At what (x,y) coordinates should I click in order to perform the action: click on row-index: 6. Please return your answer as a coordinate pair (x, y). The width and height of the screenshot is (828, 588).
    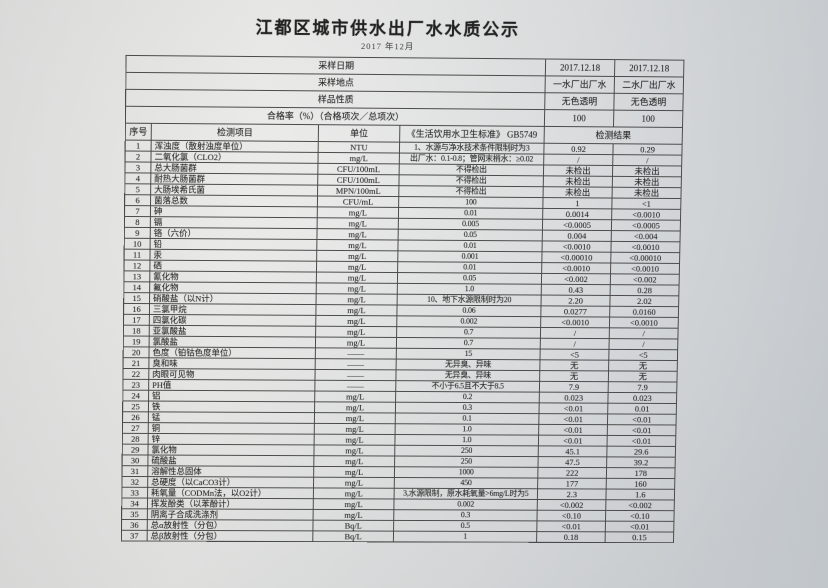
    Looking at the image, I should click on (137, 200).